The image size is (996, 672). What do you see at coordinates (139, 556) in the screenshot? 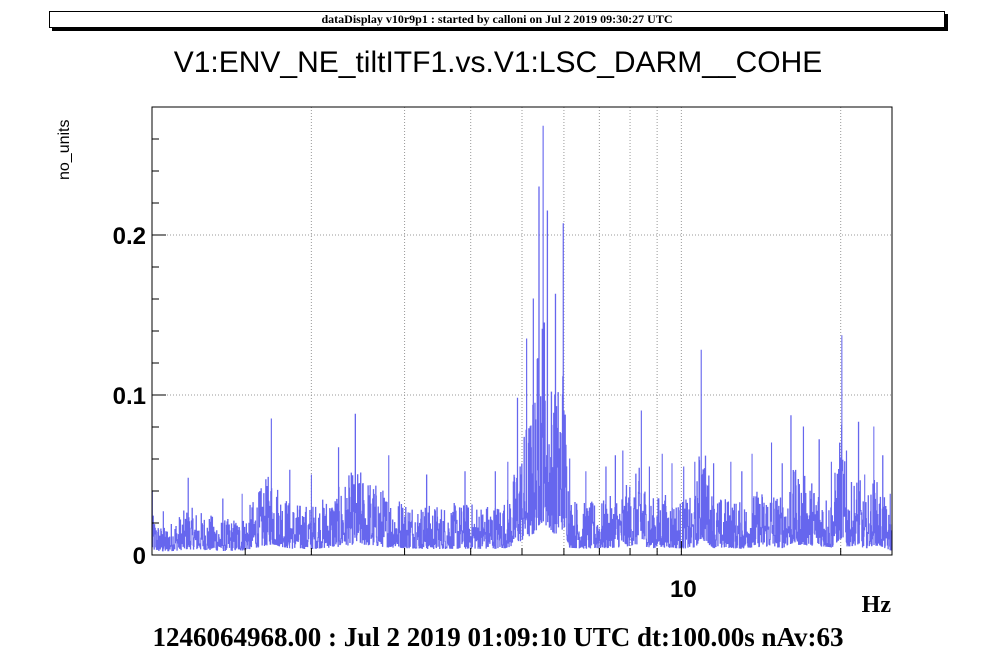
I see `y-tick-label: 0` at bounding box center [139, 556].